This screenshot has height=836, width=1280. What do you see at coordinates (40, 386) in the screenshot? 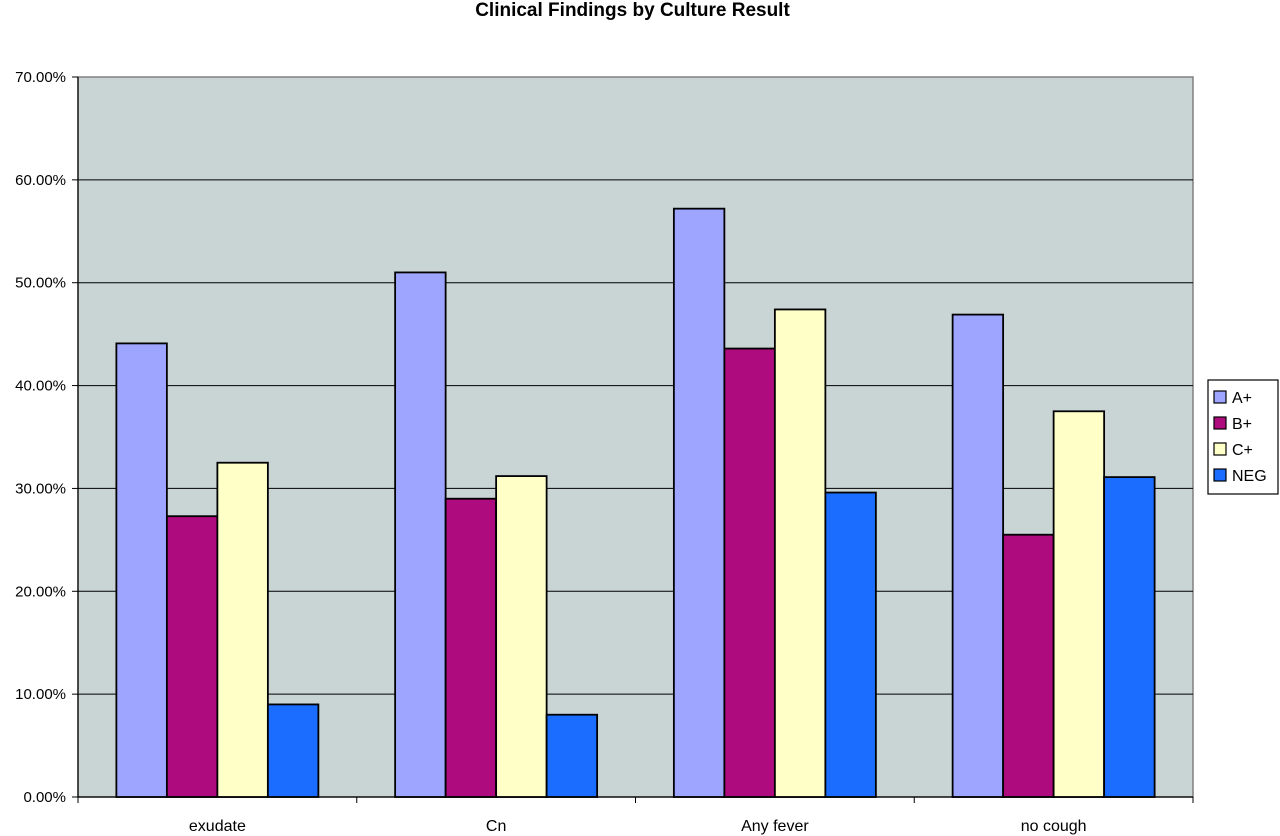
I see `y-tick-label: 40.00%` at bounding box center [40, 386].